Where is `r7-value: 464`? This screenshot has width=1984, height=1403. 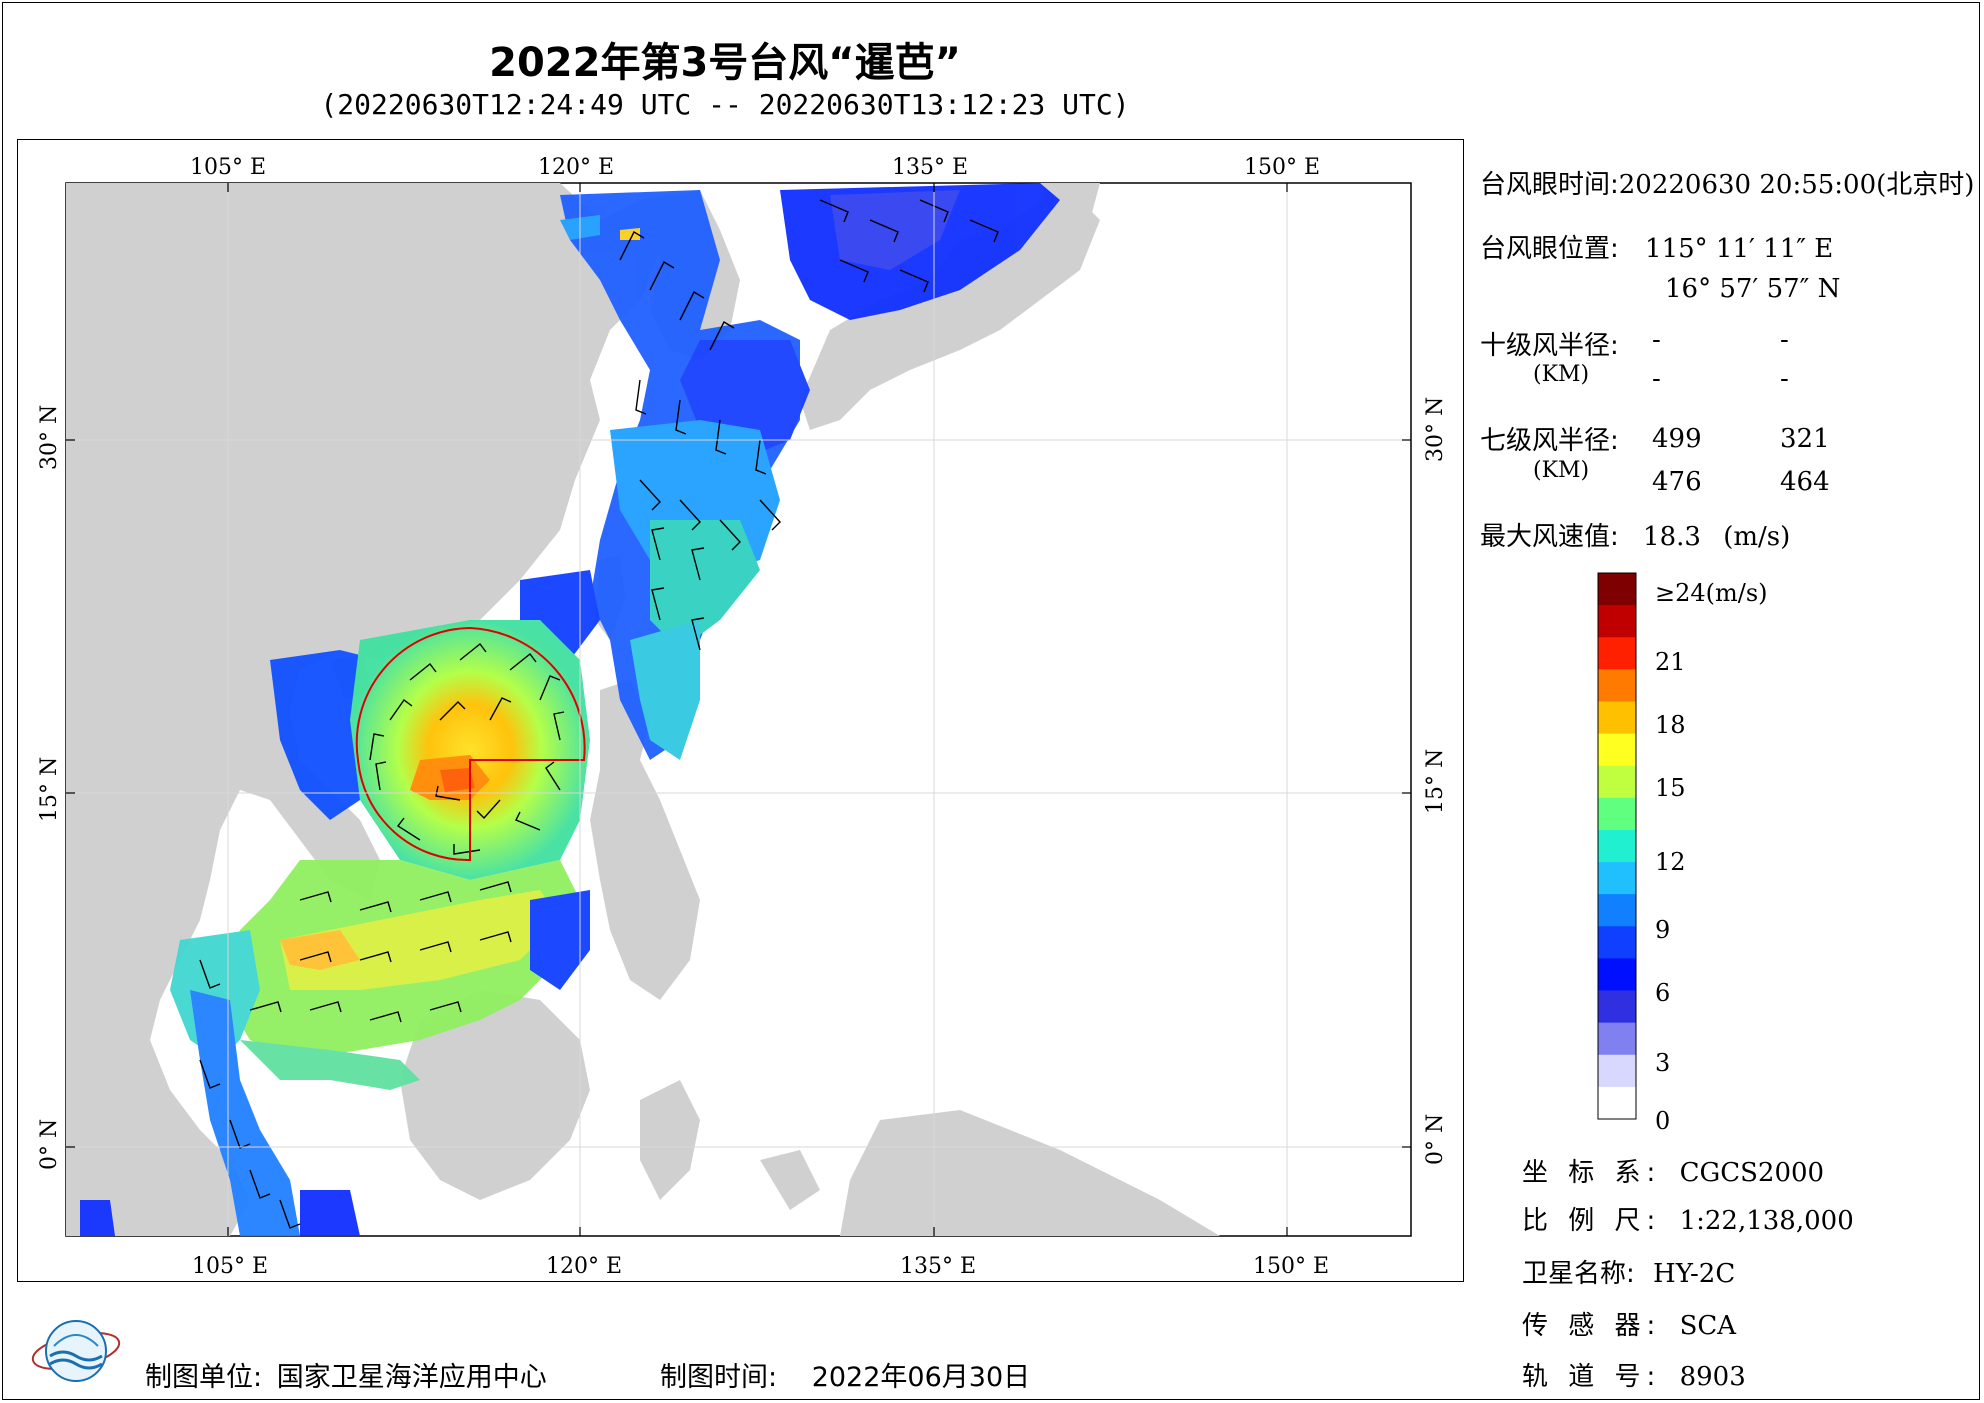
r7-value: 464 is located at coordinates (1805, 482).